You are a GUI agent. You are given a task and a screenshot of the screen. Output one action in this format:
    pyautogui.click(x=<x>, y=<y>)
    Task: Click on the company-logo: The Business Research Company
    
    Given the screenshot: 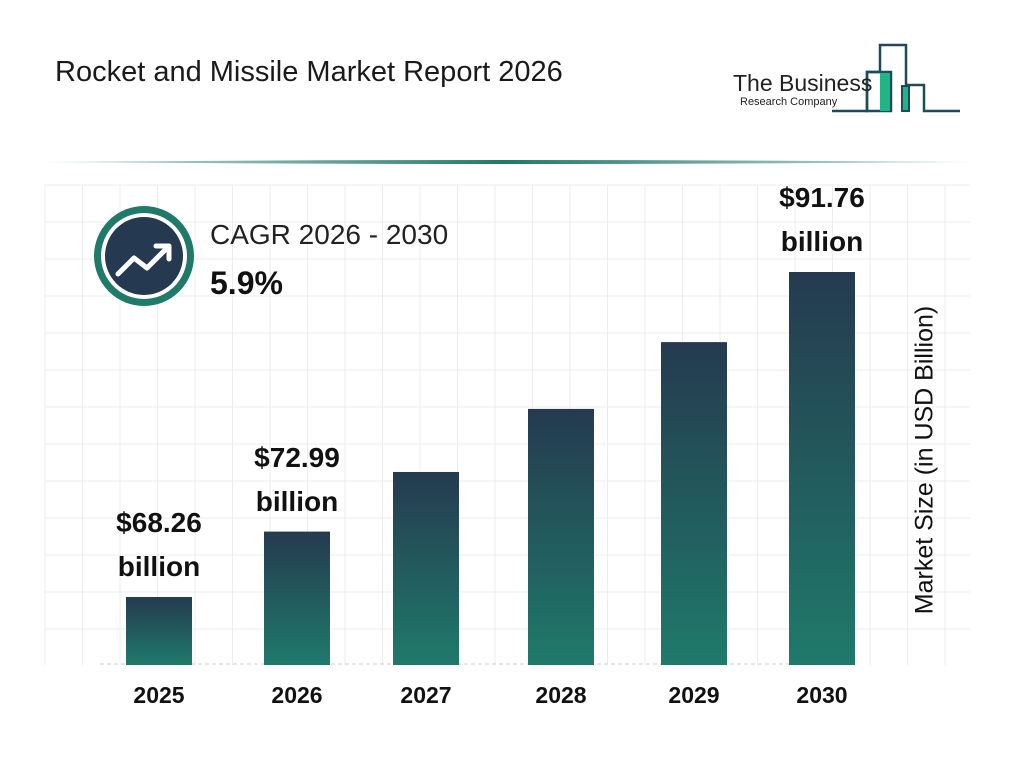 What is the action you would take?
    pyautogui.click(x=845, y=75)
    